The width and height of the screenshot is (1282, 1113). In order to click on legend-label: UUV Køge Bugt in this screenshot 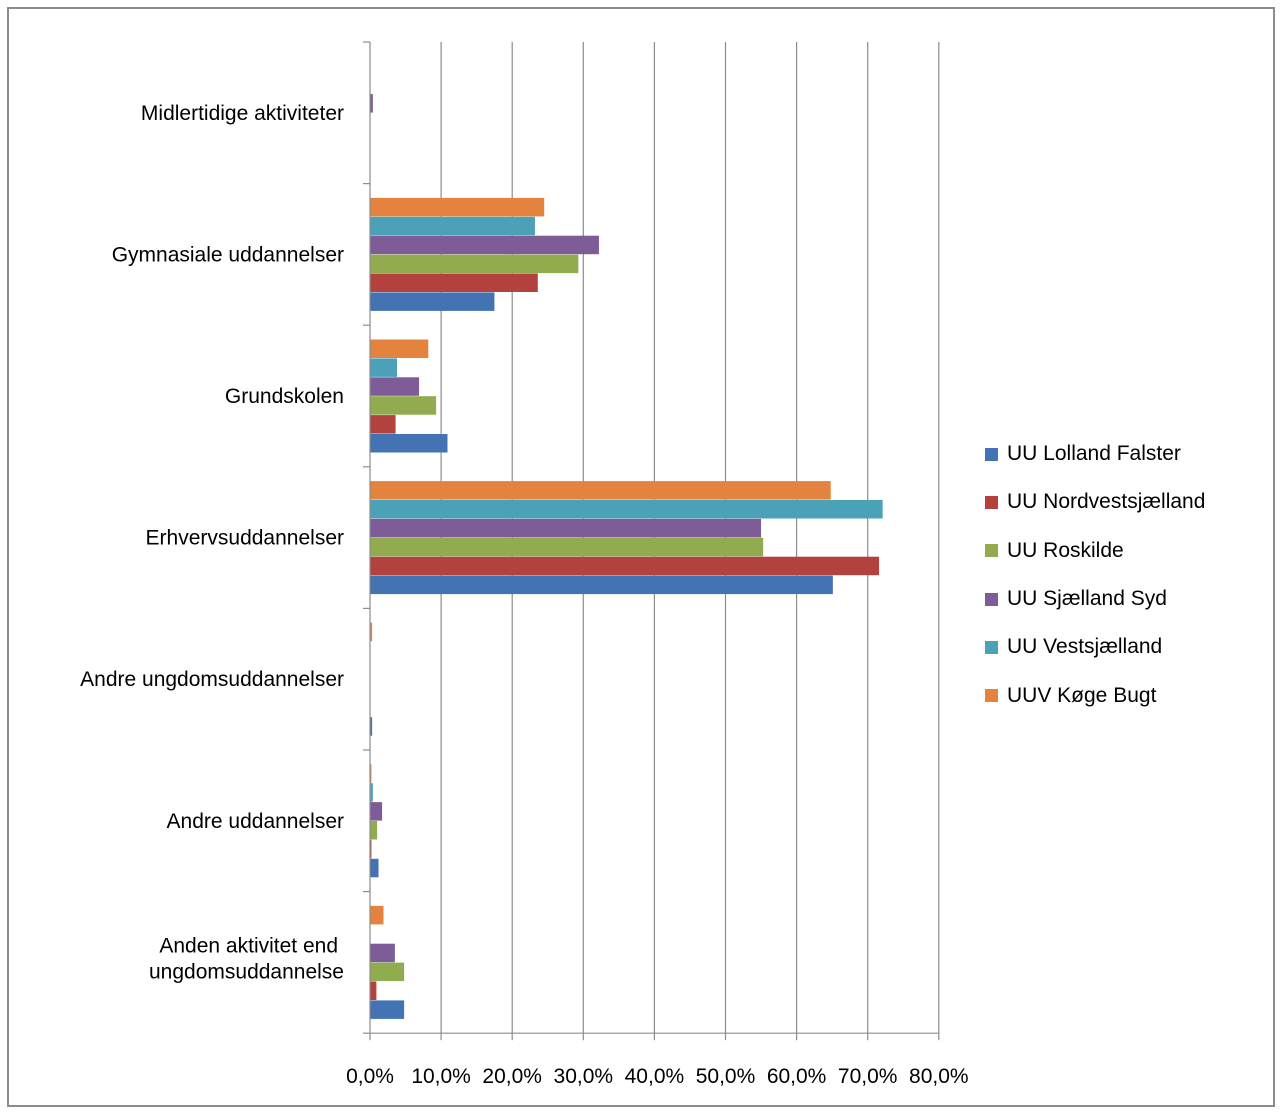, I will do `click(1082, 695)`.